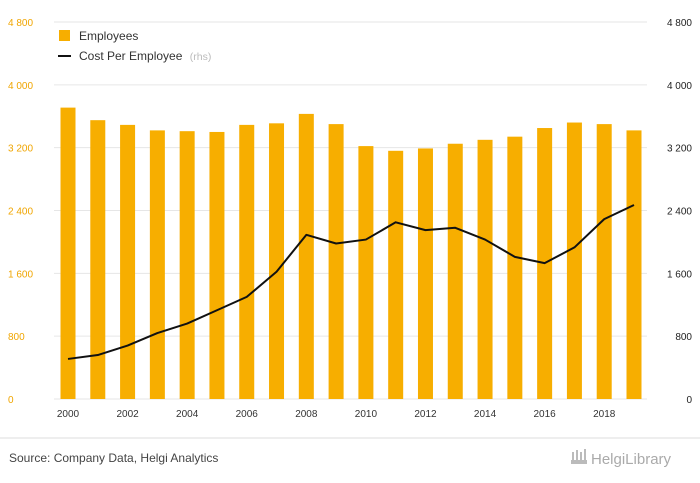  Describe the element at coordinates (247, 414) in the screenshot. I see `x-tick-label: 2006` at that location.